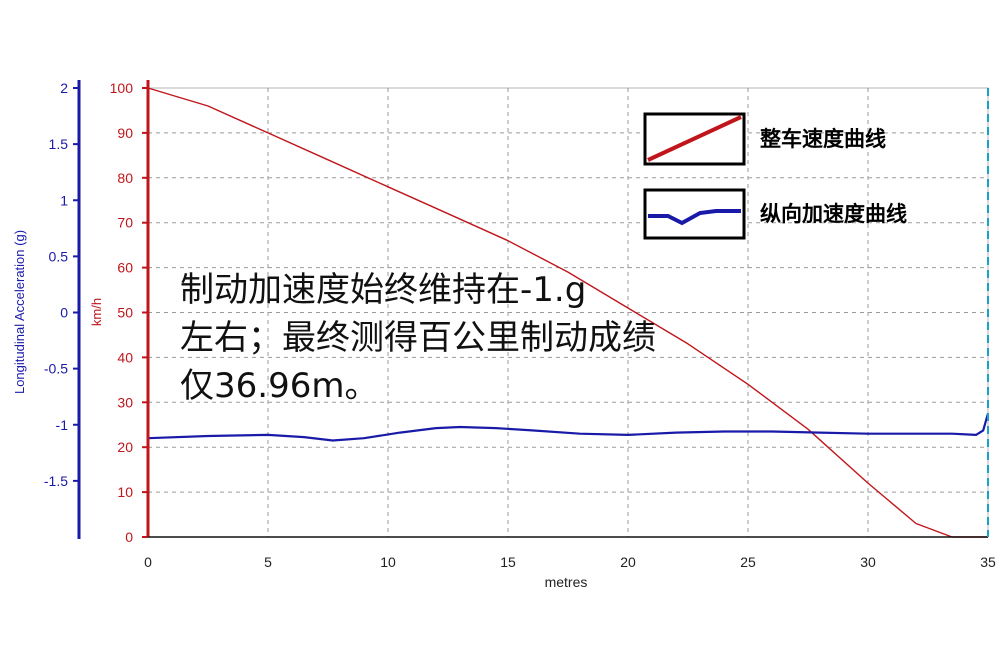 The height and width of the screenshot is (671, 1006). I want to click on accel-tick-label: 1, so click(64, 200).